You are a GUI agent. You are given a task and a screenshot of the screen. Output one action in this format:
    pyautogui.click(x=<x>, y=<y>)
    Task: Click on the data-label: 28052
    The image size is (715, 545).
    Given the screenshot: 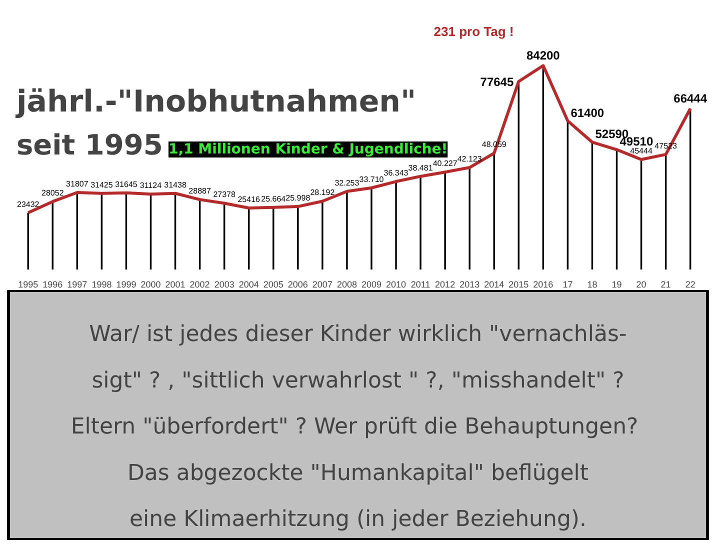 What is the action you would take?
    pyautogui.click(x=53, y=193)
    